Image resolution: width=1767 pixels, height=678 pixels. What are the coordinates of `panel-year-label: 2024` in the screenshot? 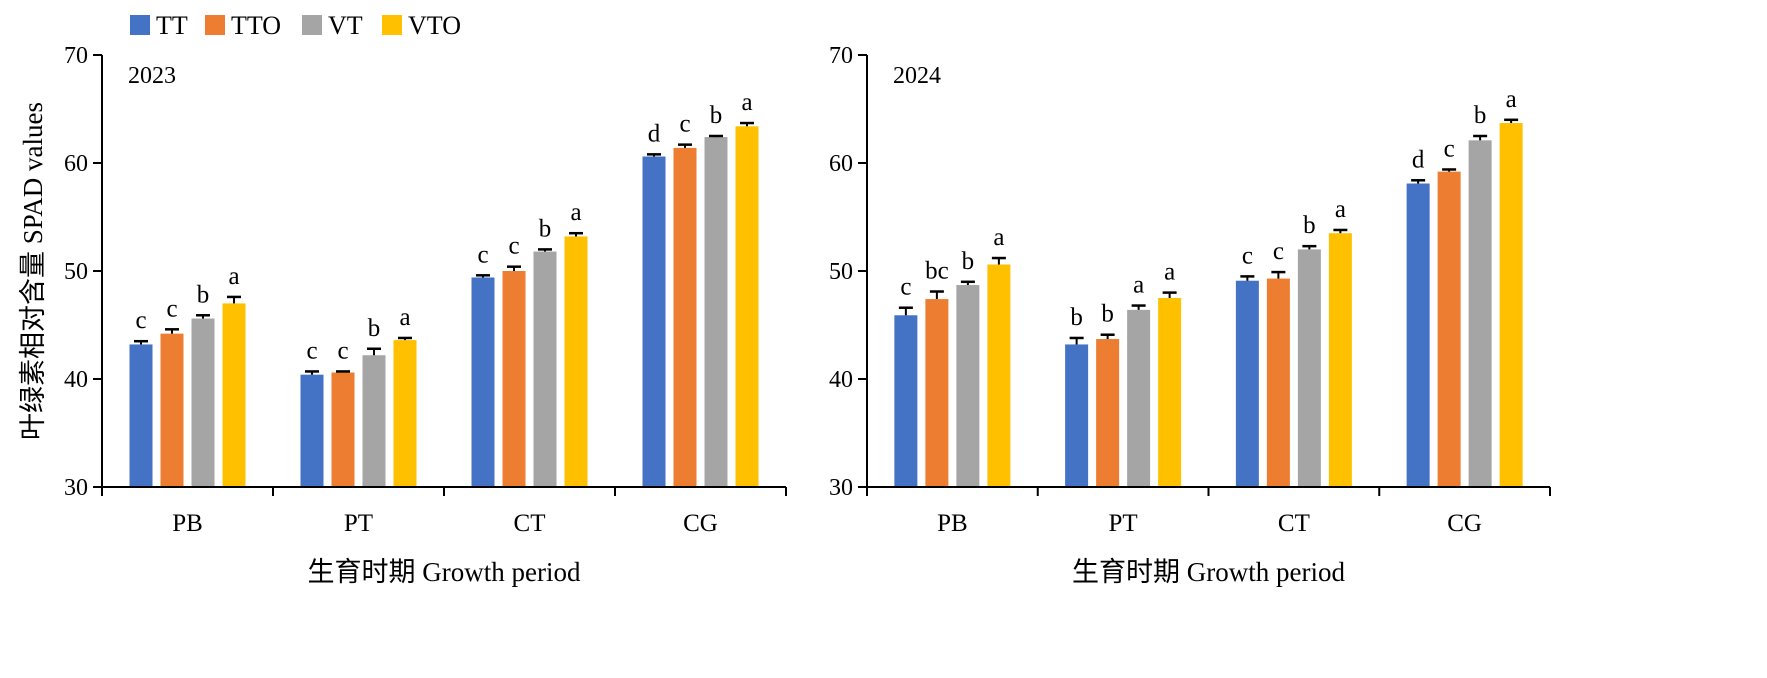 It's located at (917, 76).